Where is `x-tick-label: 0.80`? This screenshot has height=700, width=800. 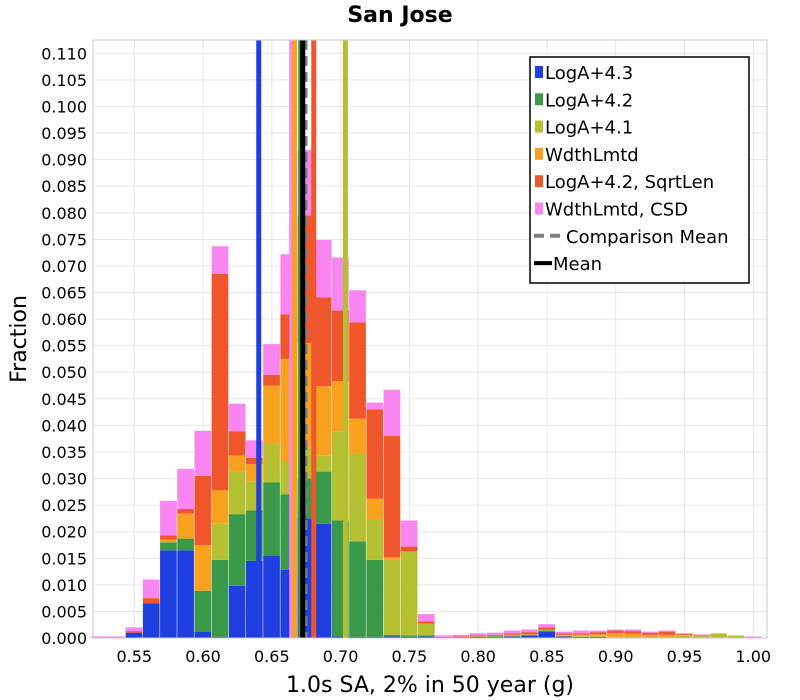 x-tick-label: 0.80 is located at coordinates (478, 656).